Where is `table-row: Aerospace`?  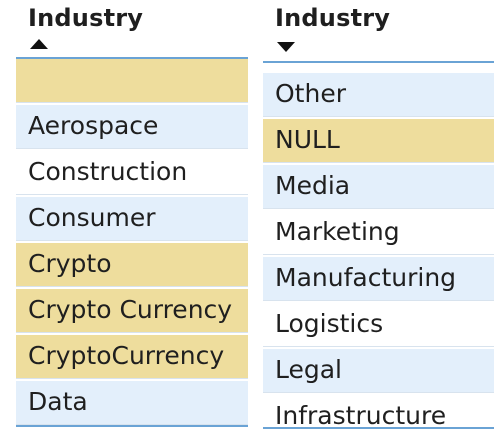
table-row: Aerospace is located at coordinates (132, 127).